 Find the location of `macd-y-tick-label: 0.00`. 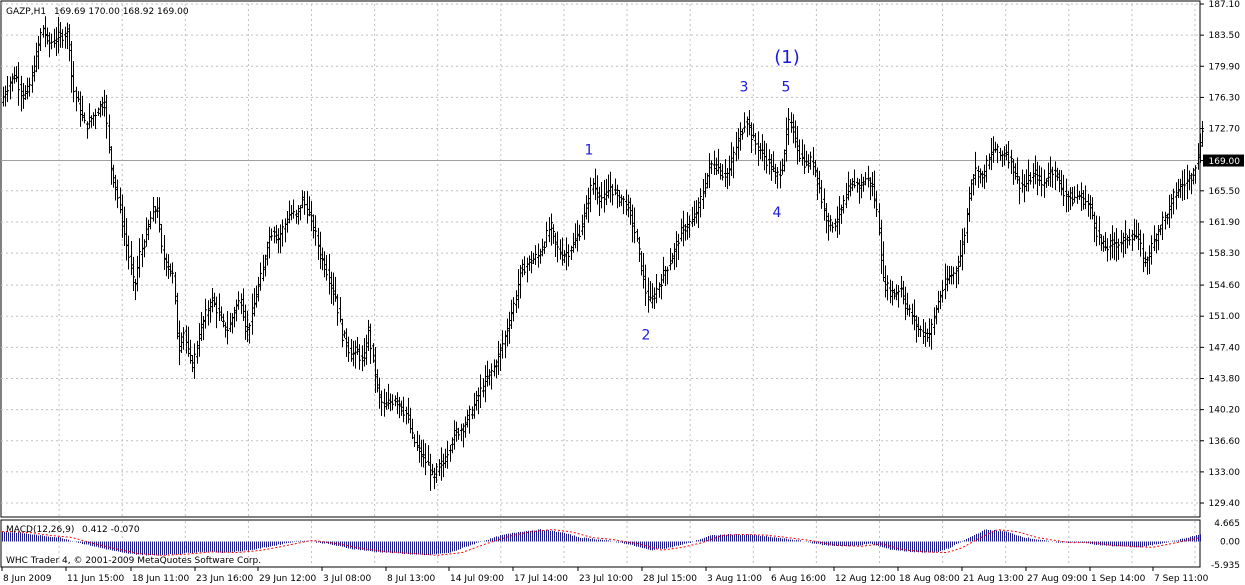

macd-y-tick-label: 0.00 is located at coordinates (1230, 542).